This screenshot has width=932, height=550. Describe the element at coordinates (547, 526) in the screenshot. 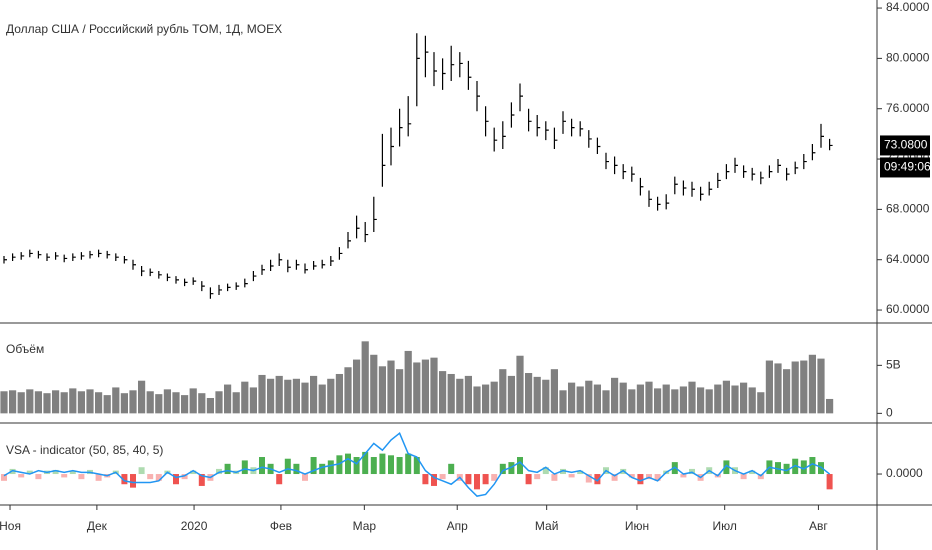

I see `x-tick-label: Май` at that location.